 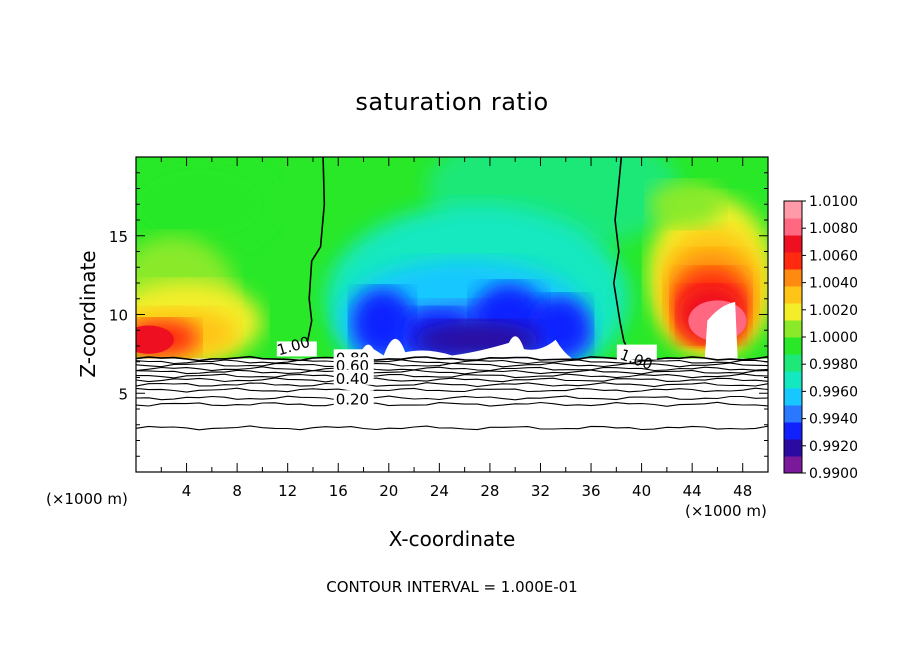 What do you see at coordinates (742, 491) in the screenshot?
I see `x-tick-label: 48` at bounding box center [742, 491].